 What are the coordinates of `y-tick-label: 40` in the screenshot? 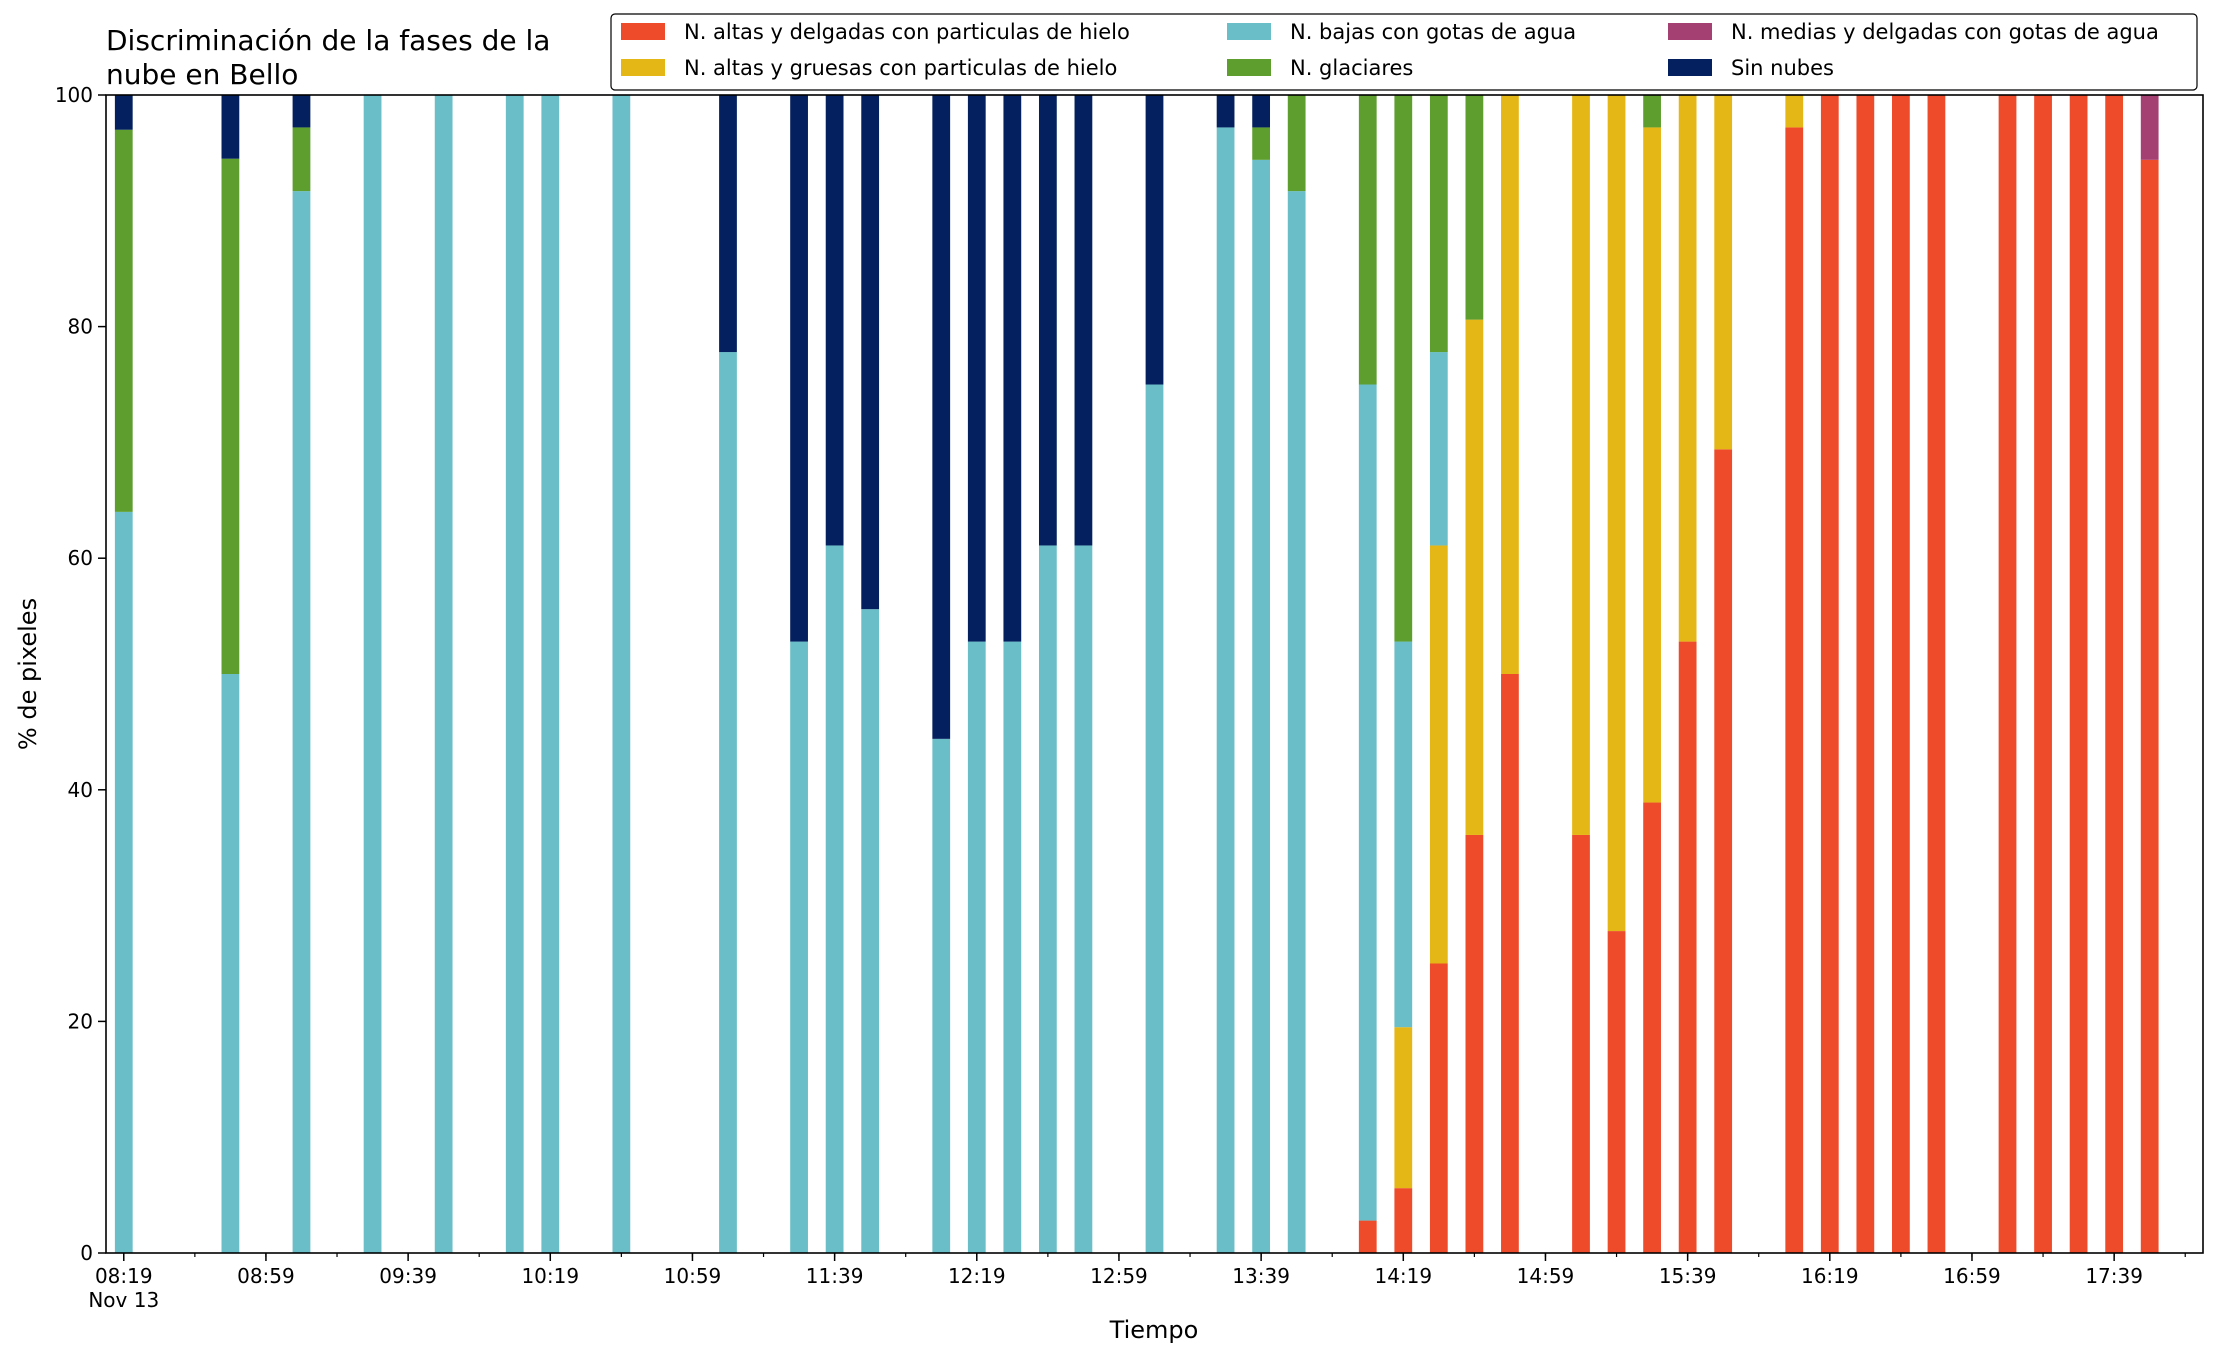 It's located at (80, 790).